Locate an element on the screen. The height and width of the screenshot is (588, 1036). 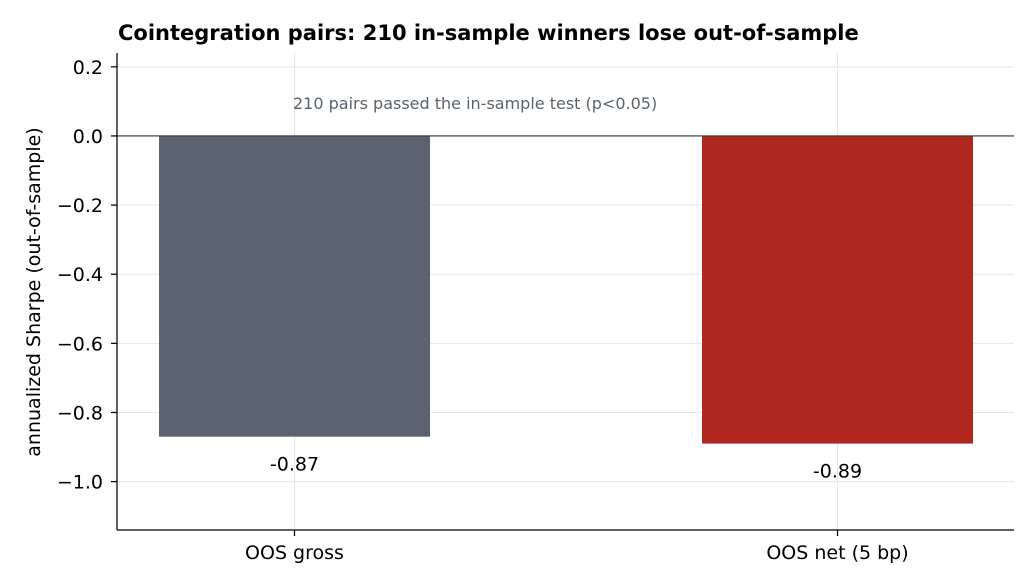
y-tick-label: −1.0 is located at coordinates (80, 483).